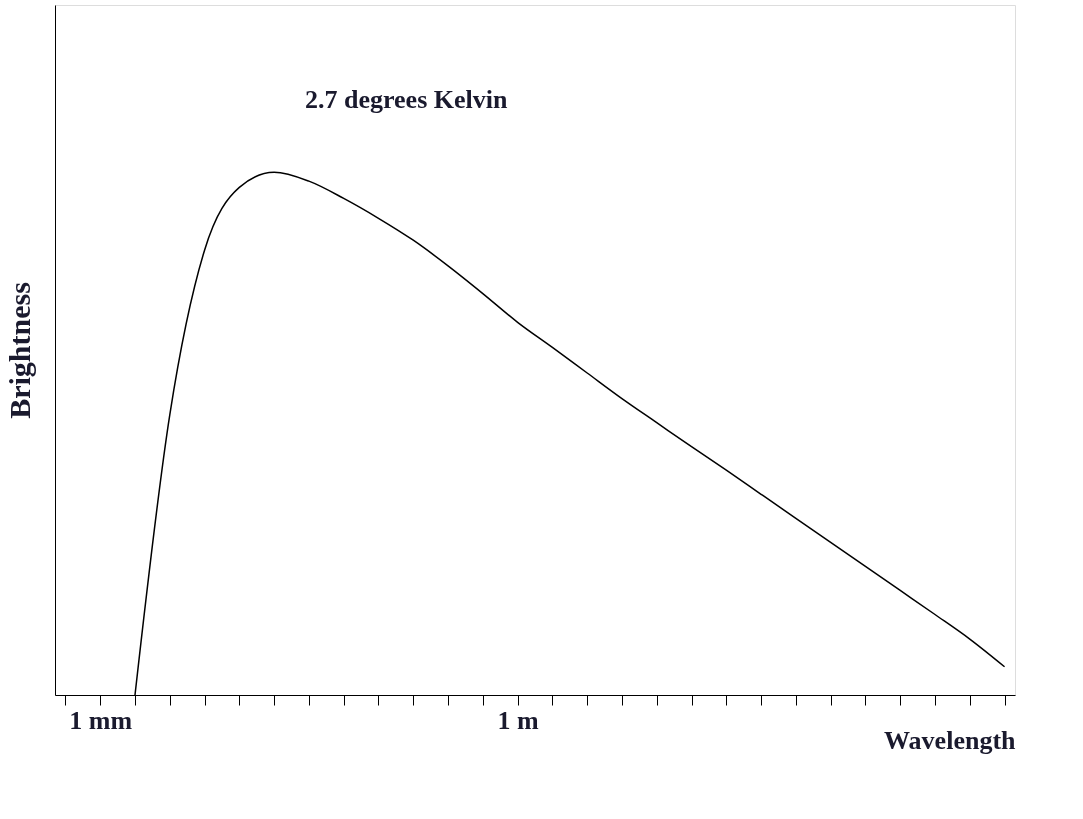 This screenshot has height=819, width=1083. Describe the element at coordinates (518, 720) in the screenshot. I see `x-tick-label: 1 m` at that location.